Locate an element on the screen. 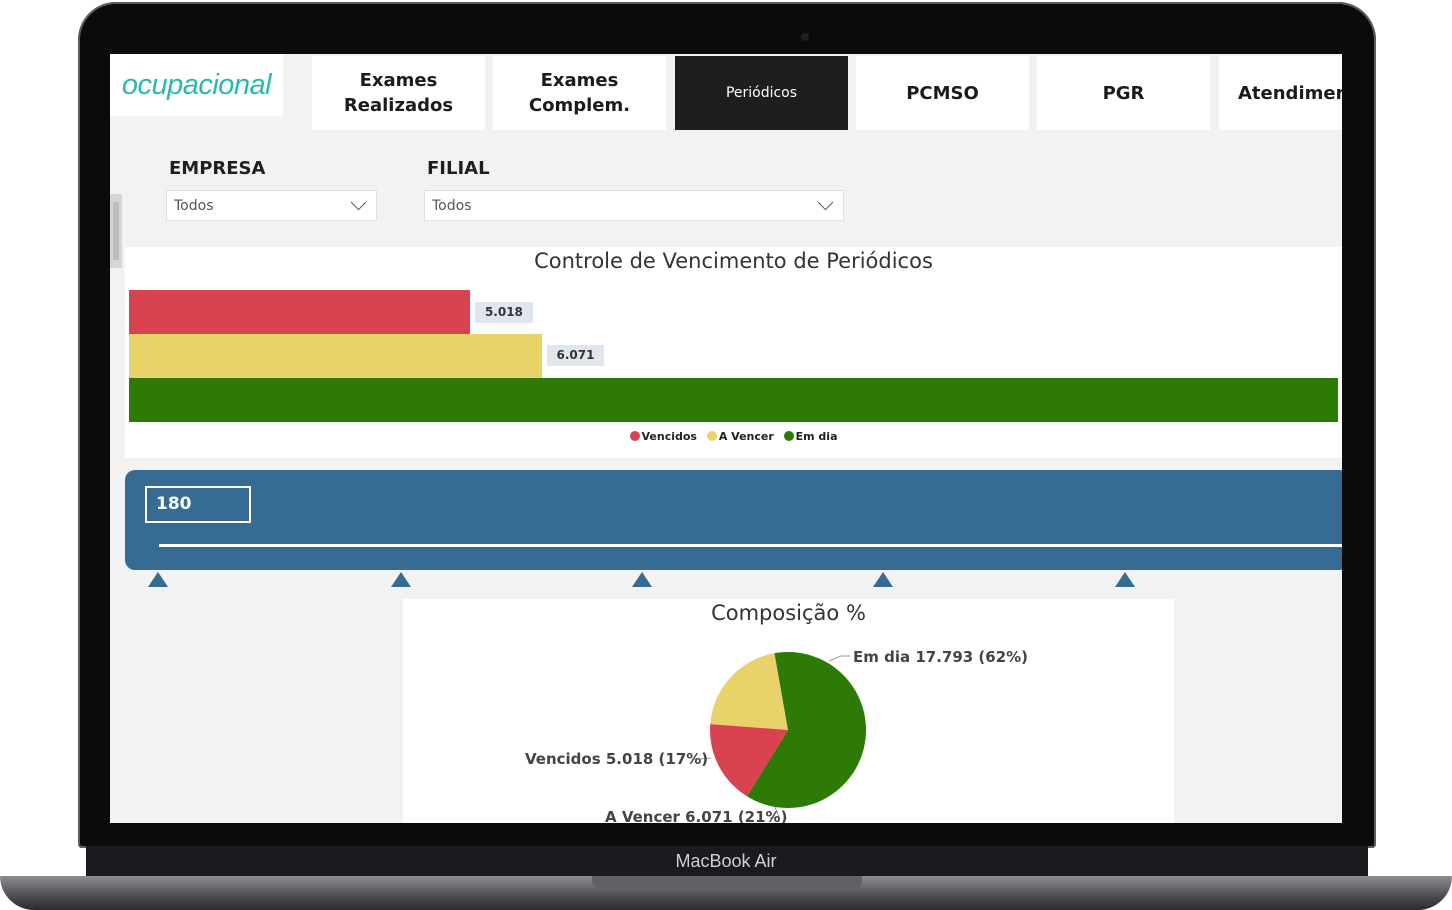 The height and width of the screenshot is (910, 1452). bar-vencidos is located at coordinates (299, 312).